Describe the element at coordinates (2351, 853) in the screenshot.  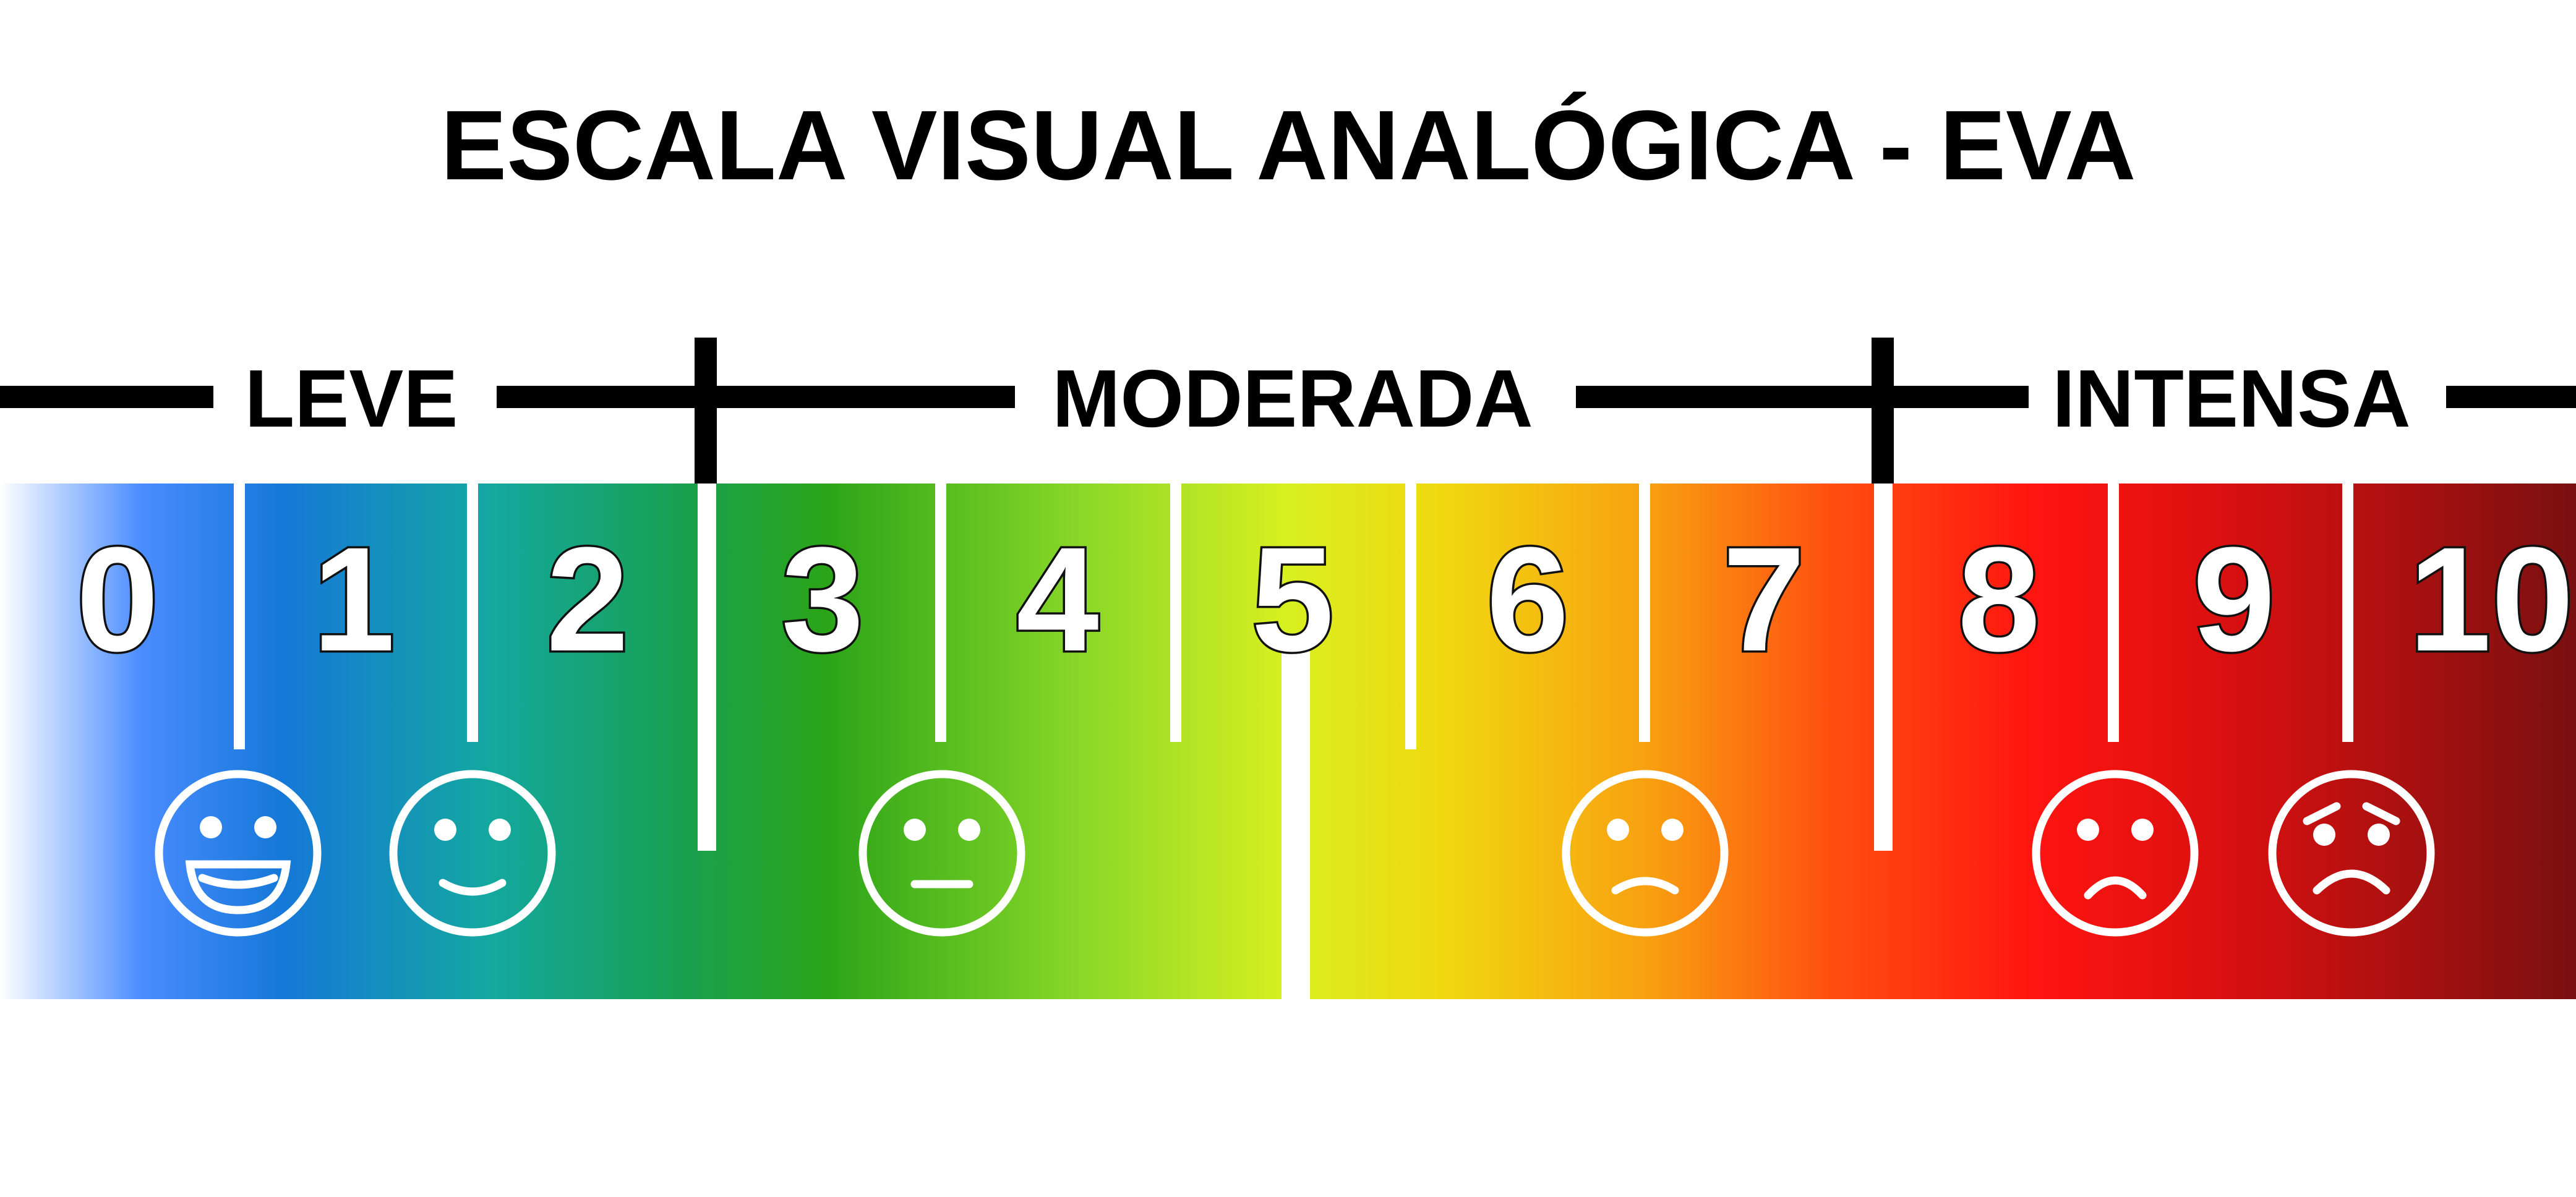
I see `distressed-face-icon` at that location.